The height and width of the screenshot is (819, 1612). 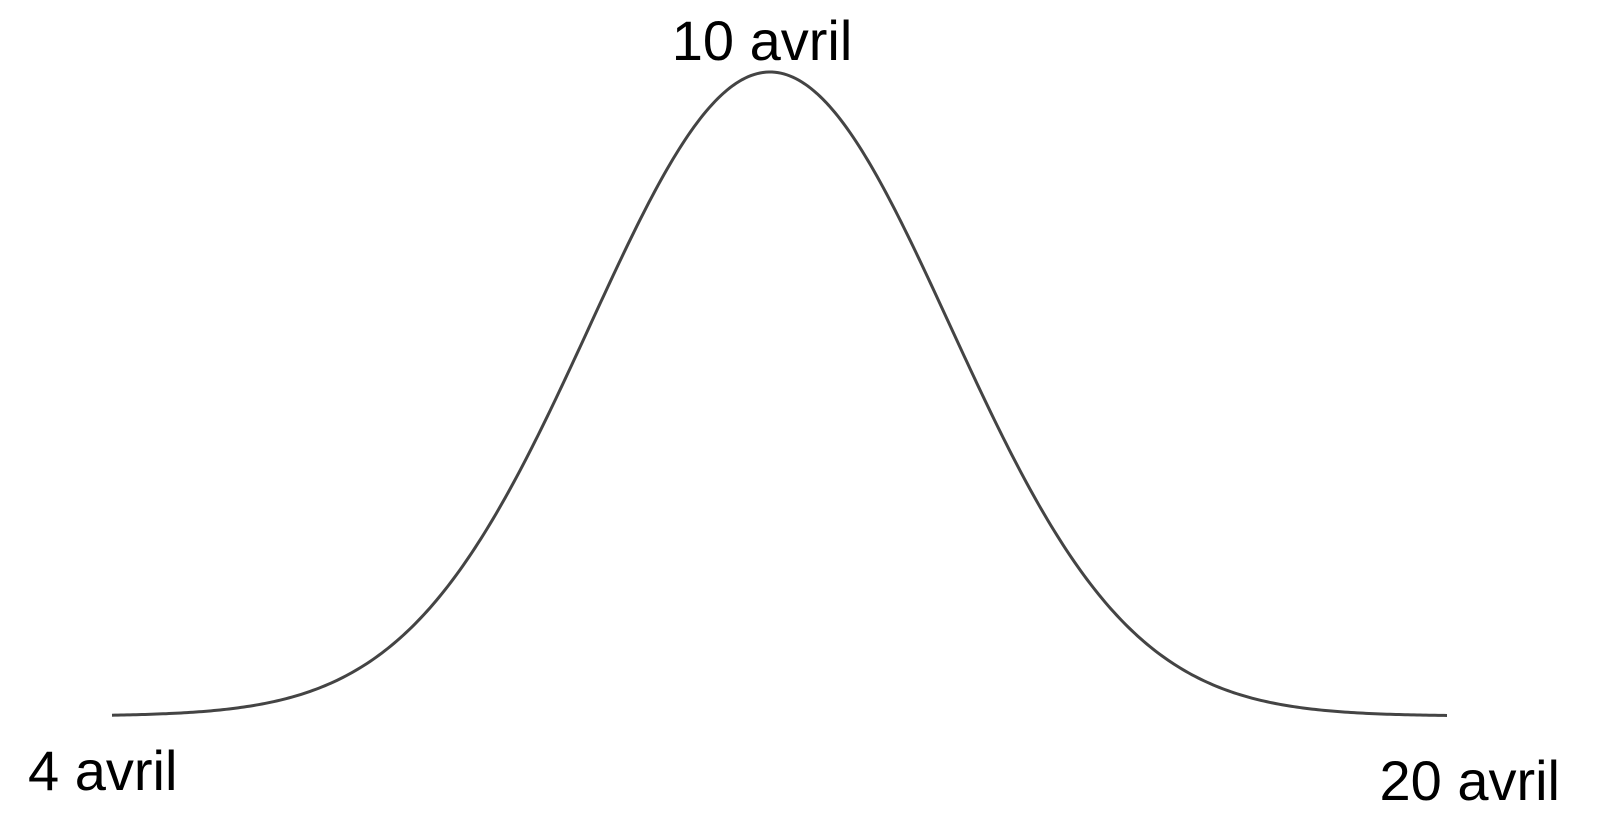 I want to click on peak-label: 10 avril, so click(x=762, y=40).